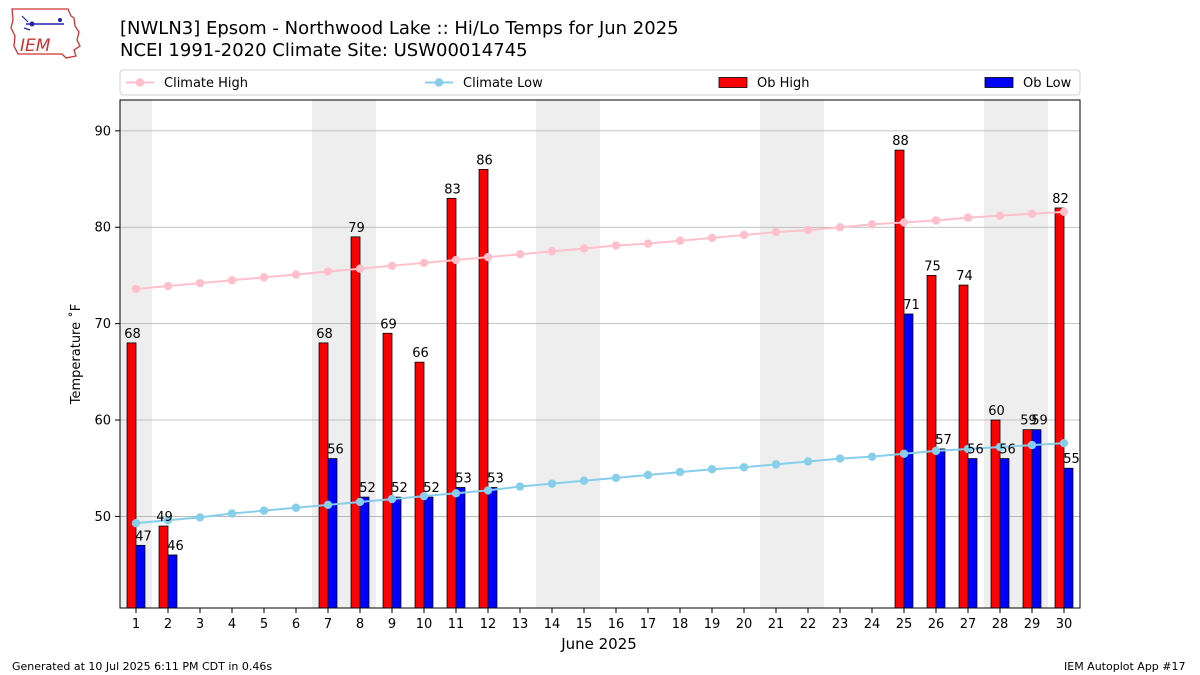 The image size is (1200, 675). I want to click on x-tick-label-7: 7, so click(328, 624).